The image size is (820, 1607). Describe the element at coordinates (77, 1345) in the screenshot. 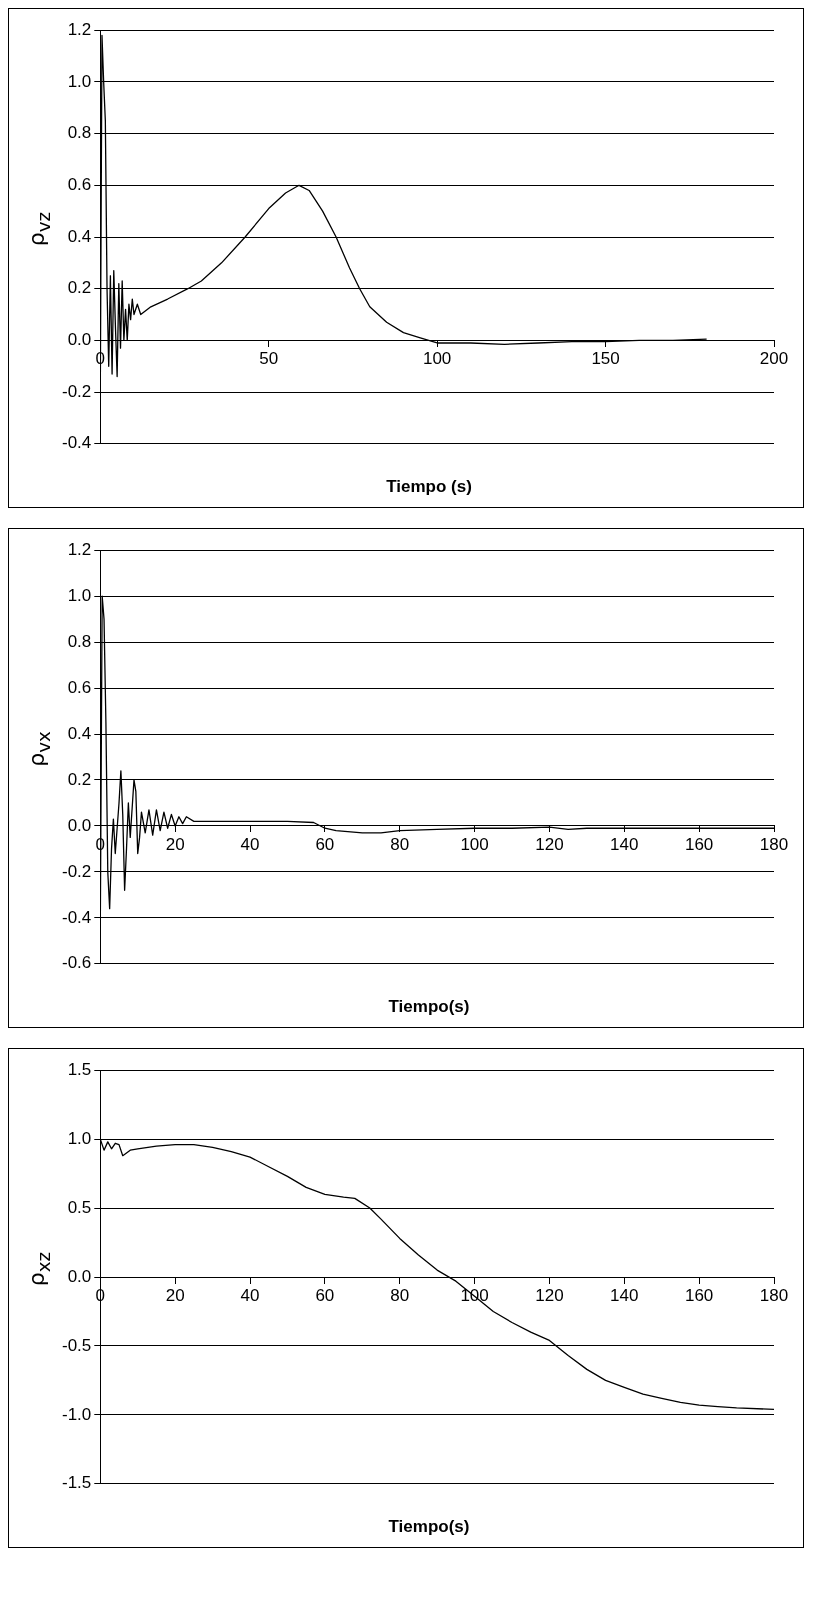

I see `y-tick-label: -0.5` at that location.